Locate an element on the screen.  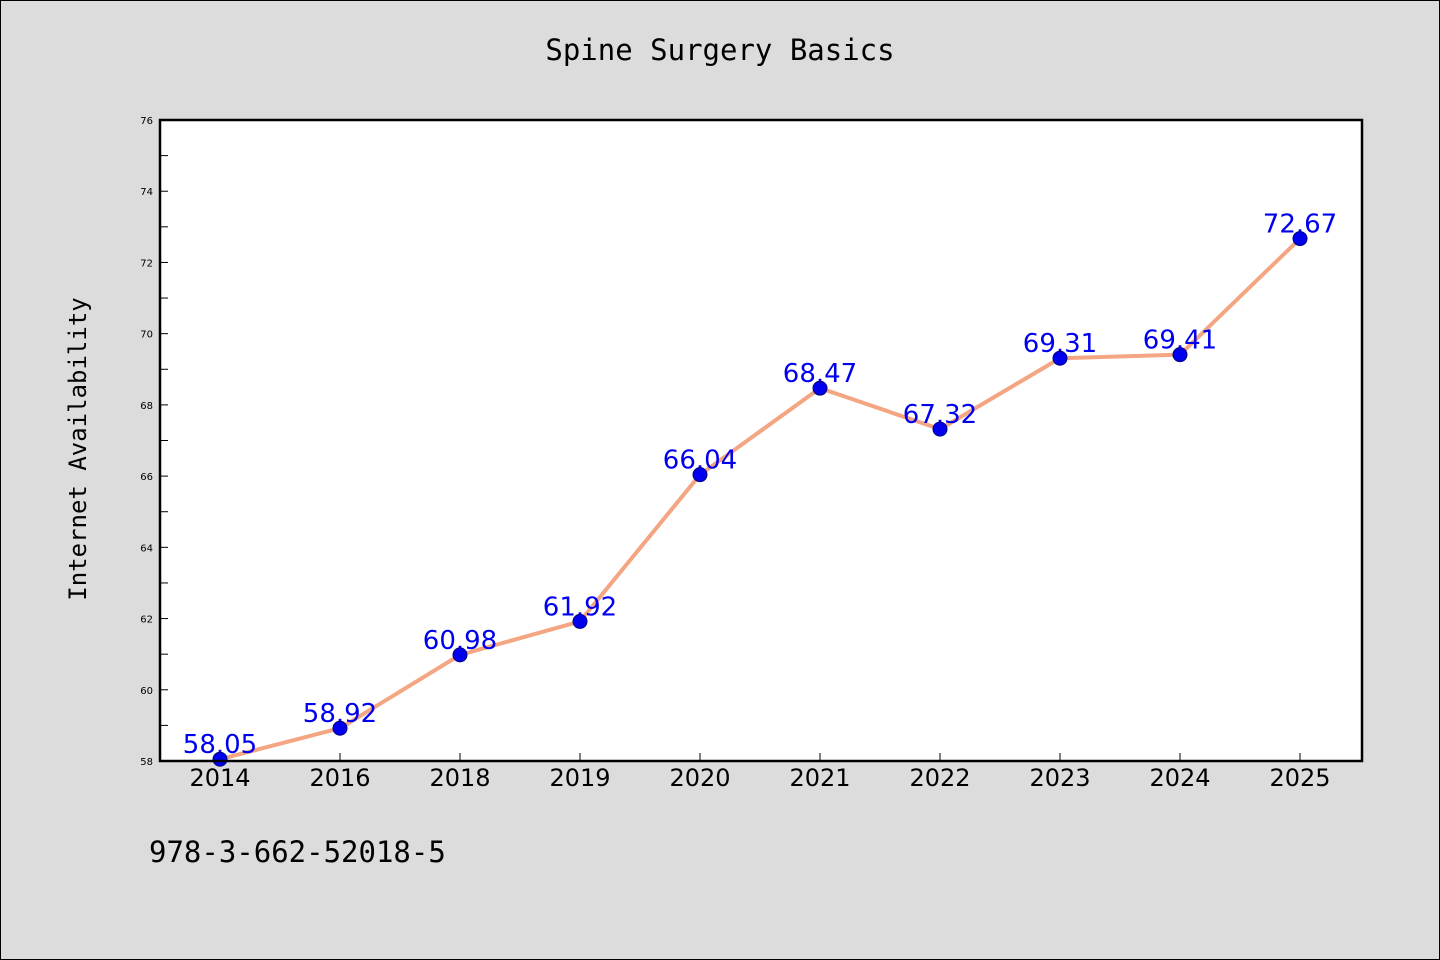
x-tick-label: 2018 is located at coordinates (459, 778).